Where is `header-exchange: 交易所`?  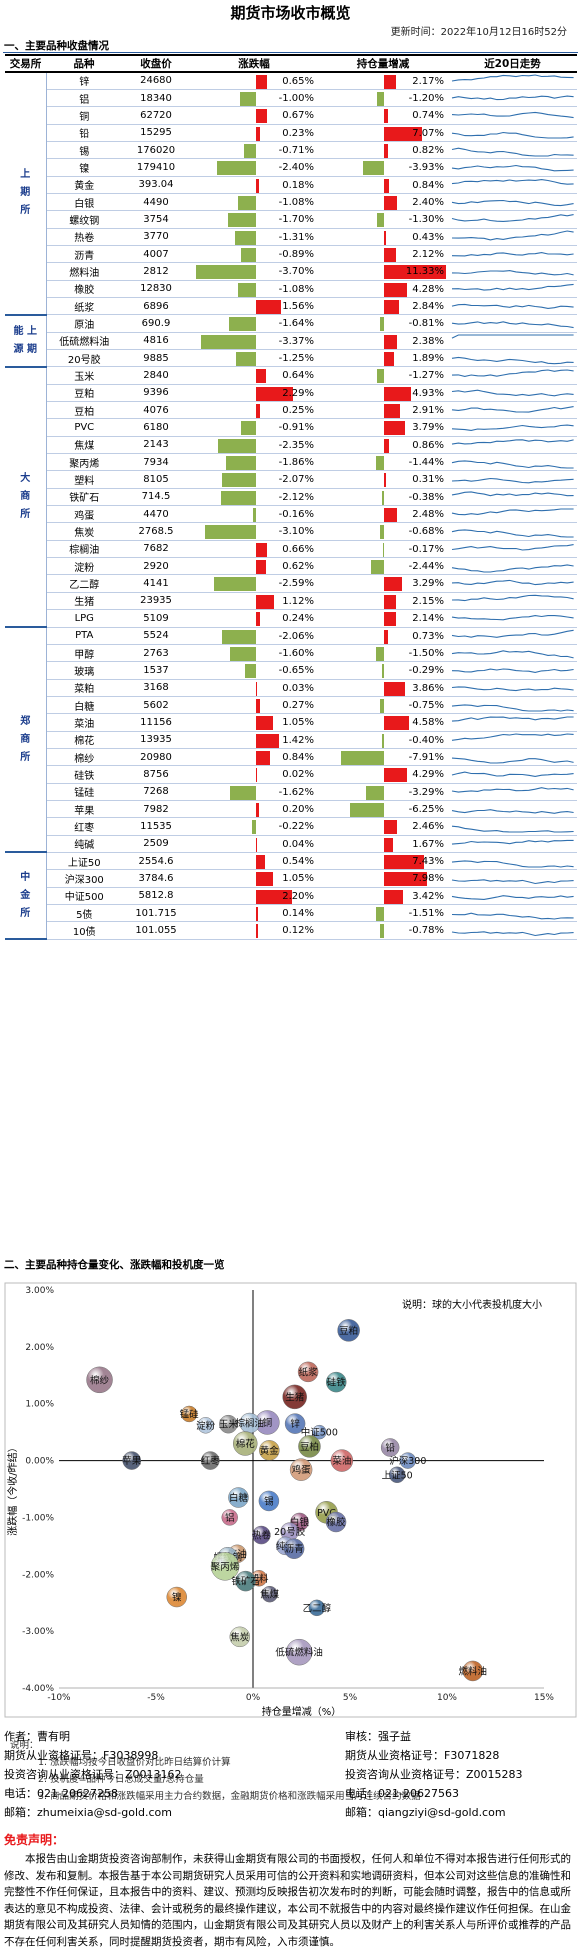 header-exchange: 交易所 is located at coordinates (25, 63).